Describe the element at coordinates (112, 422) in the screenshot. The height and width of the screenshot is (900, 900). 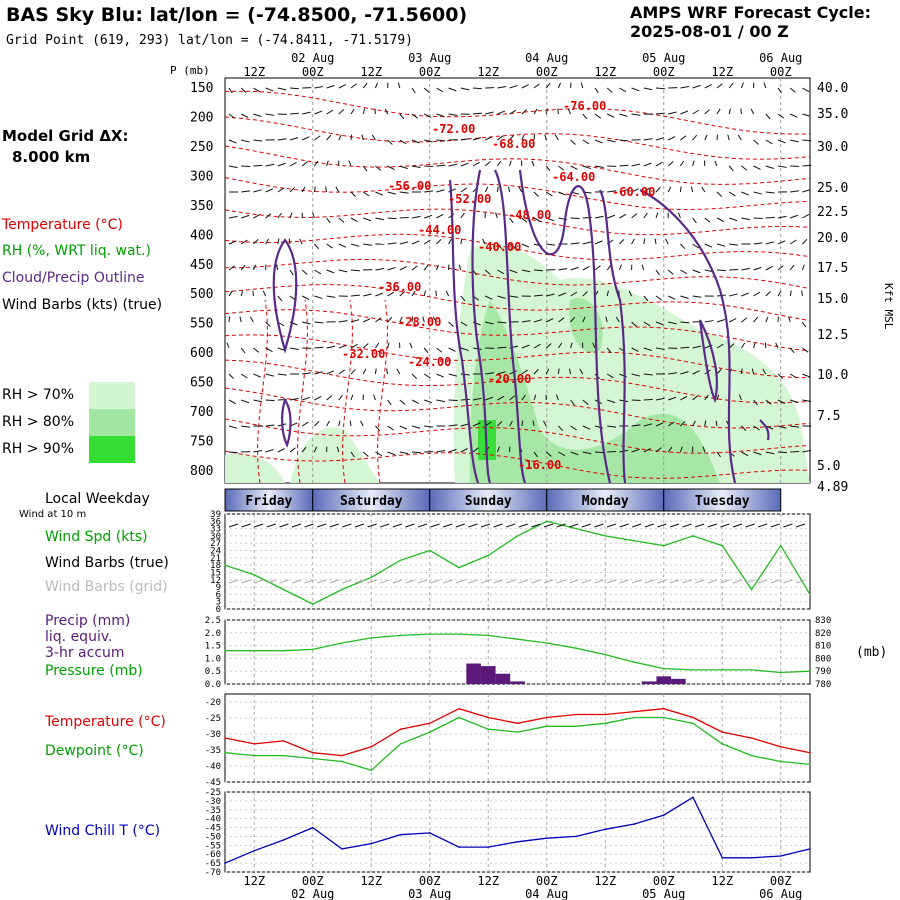
I see `rh80-swatch` at that location.